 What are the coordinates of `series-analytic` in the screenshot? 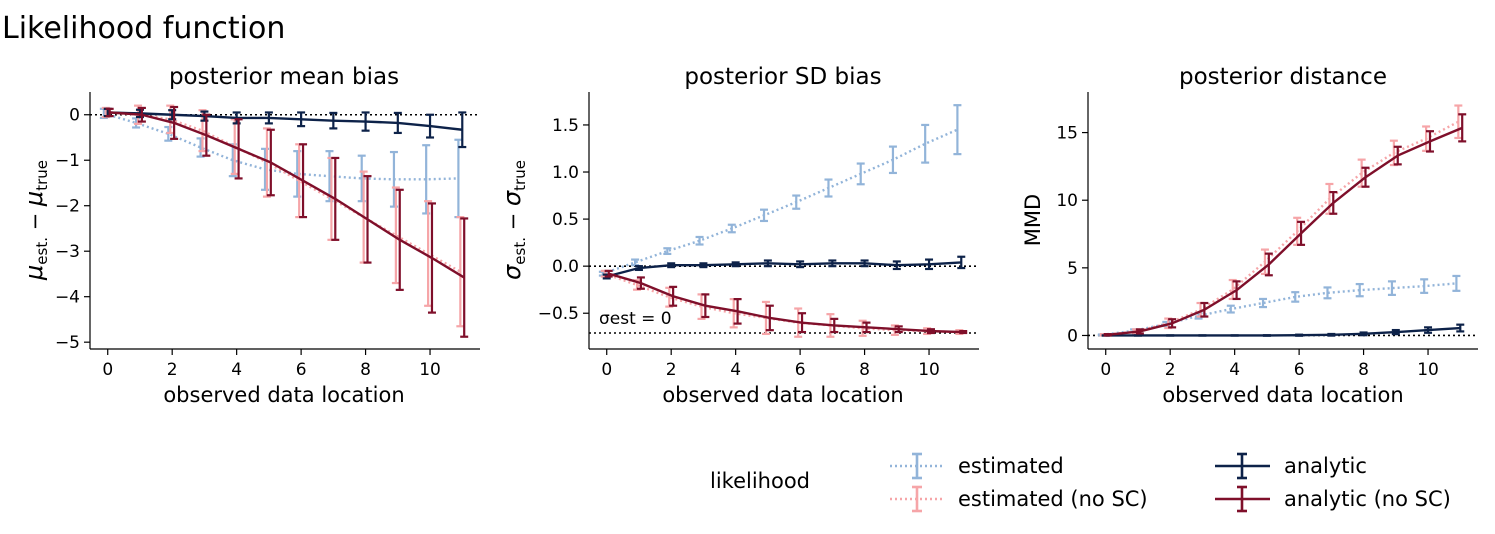 It's located at (784, 267).